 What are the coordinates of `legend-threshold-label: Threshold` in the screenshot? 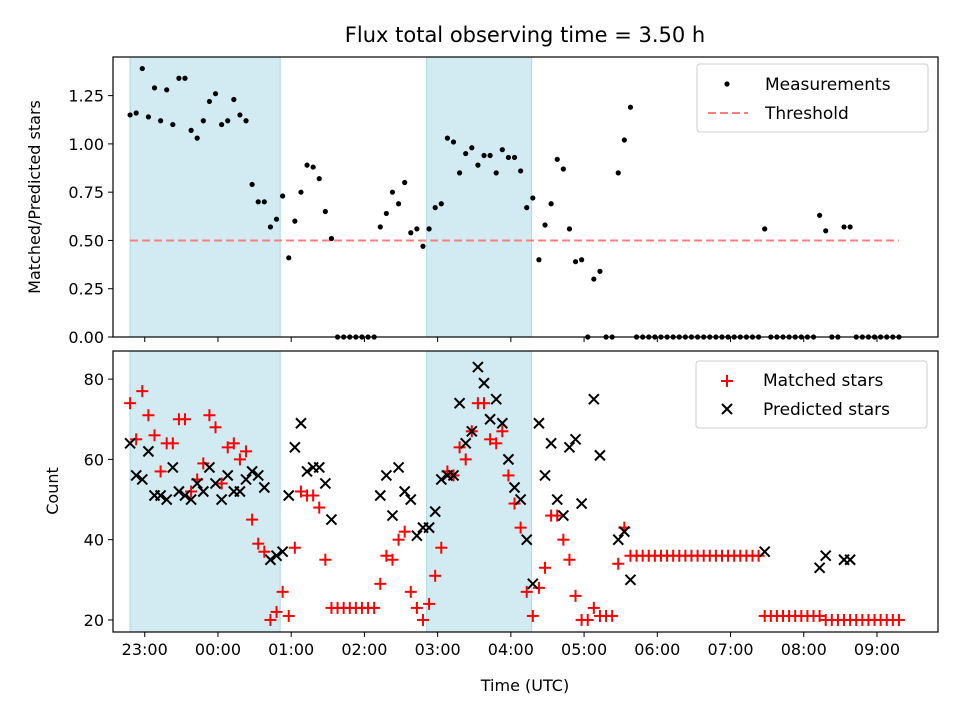 It's located at (806, 114).